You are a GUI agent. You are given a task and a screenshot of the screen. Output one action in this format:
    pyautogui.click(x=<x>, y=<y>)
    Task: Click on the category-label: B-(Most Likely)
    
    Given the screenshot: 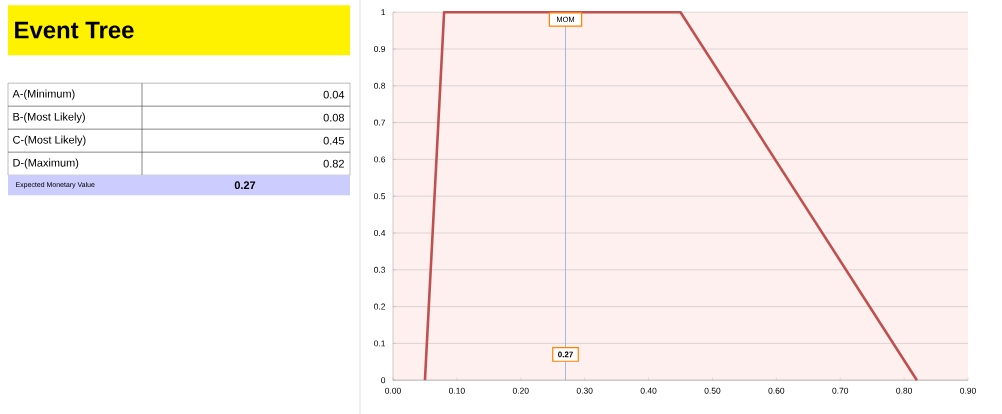 What is the action you would take?
    pyautogui.click(x=49, y=117)
    